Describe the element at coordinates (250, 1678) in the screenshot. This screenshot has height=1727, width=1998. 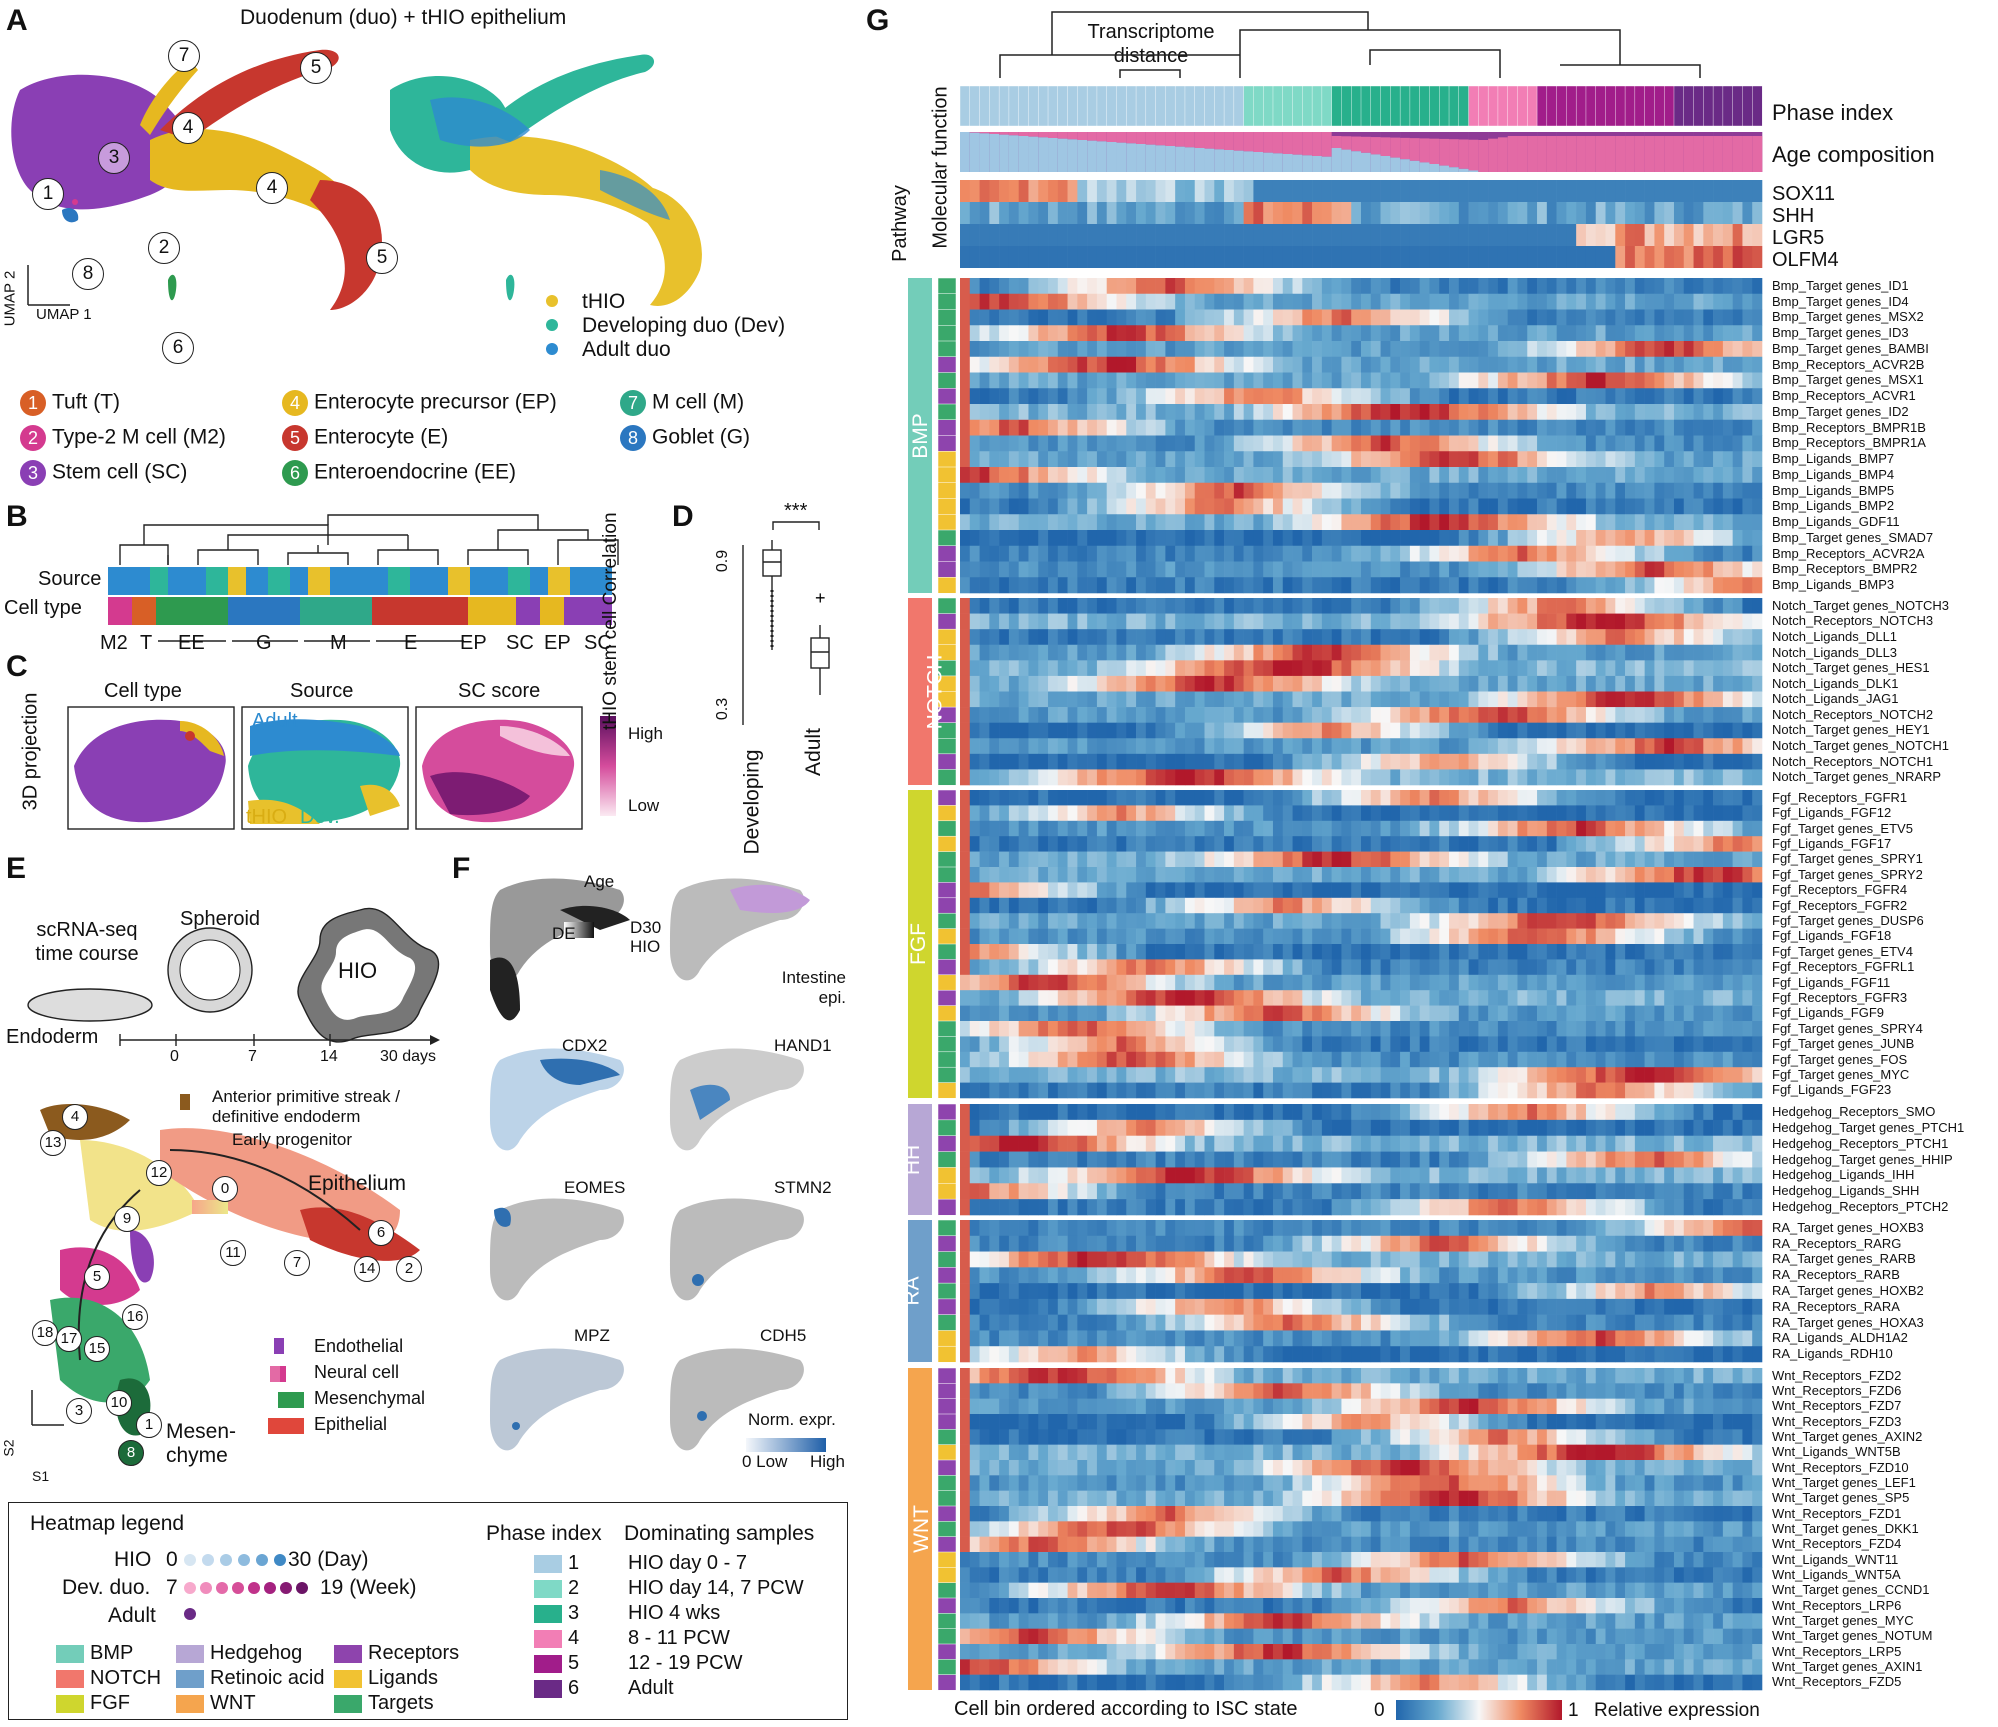
I see `hl-cat-ra: Retinoic acid` at that location.